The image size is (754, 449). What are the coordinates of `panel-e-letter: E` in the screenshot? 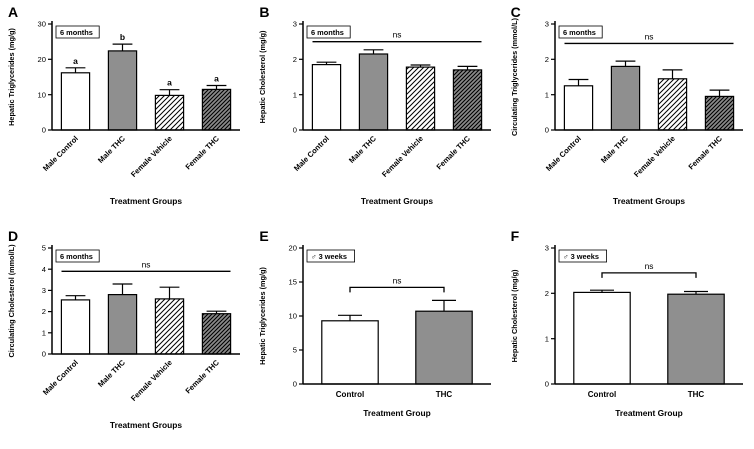 It's located at (264, 235).